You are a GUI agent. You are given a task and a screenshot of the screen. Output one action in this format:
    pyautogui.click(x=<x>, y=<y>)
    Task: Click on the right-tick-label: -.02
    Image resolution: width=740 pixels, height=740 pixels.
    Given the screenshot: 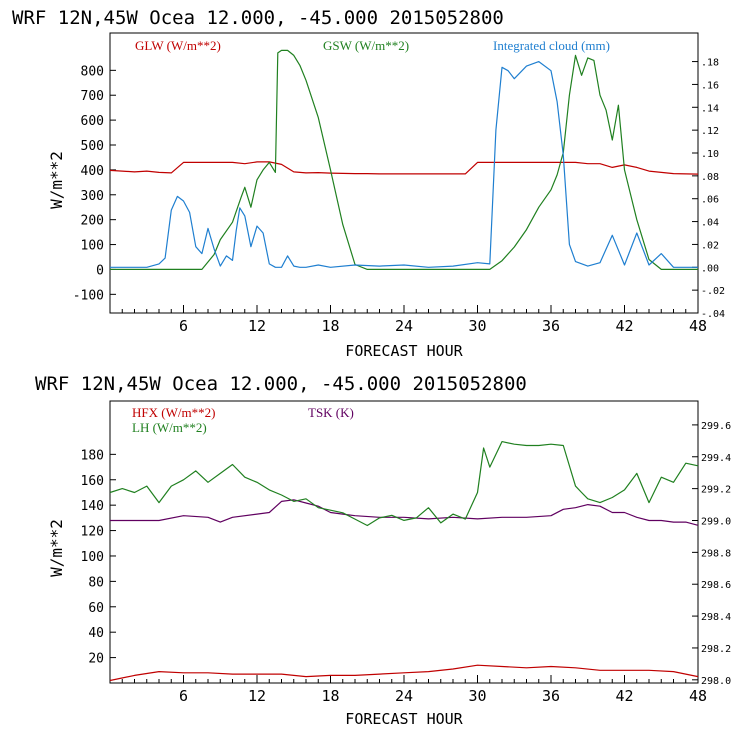 What is the action you would take?
    pyautogui.click(x=713, y=291)
    